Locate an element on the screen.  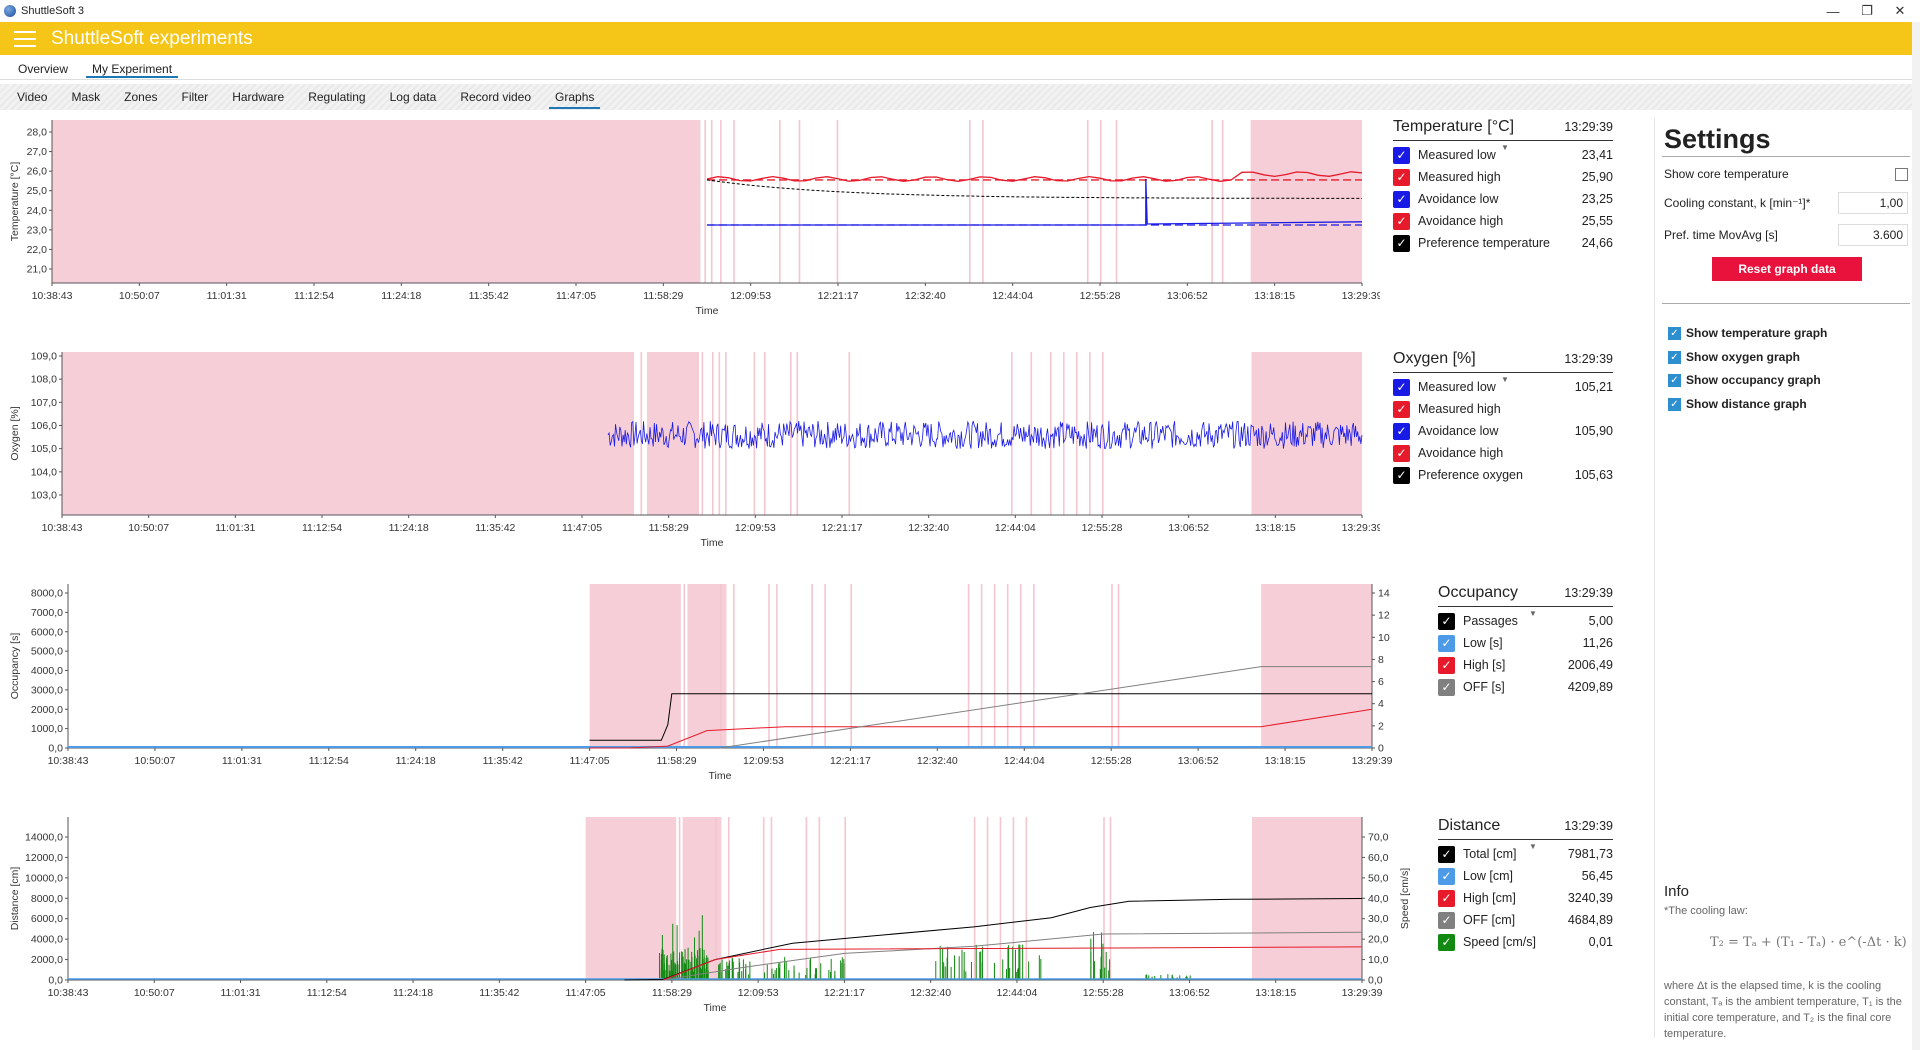
x-tick-label: 11:01:31 is located at coordinates (242, 761).